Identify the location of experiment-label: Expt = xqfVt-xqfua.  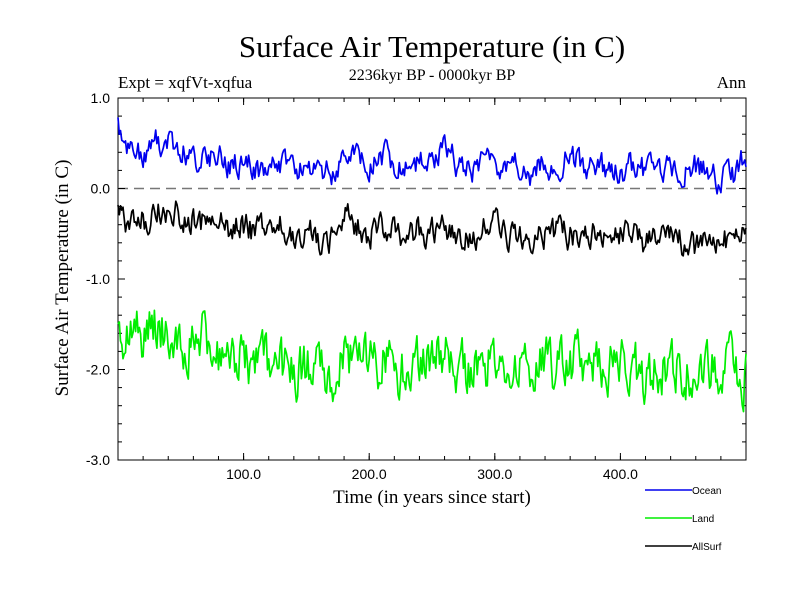
(185, 82).